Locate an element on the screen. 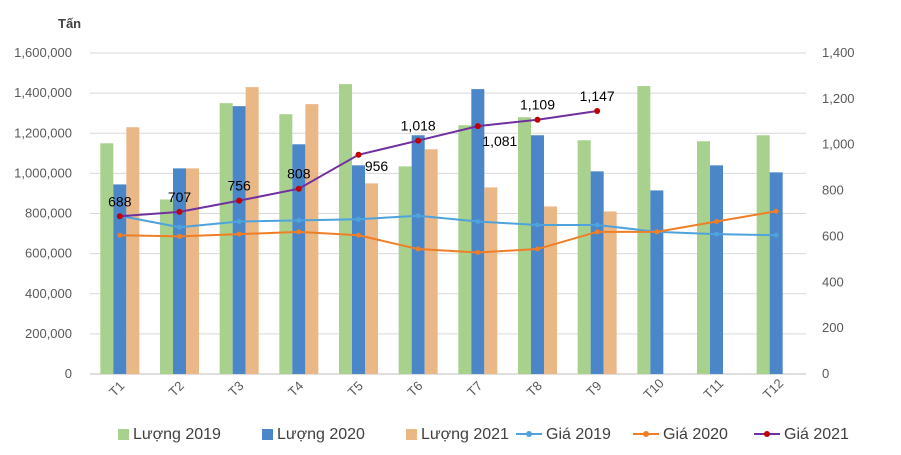 Image resolution: width=901 pixels, height=455 pixels. legend-label: Giá 2021 is located at coordinates (816, 434).